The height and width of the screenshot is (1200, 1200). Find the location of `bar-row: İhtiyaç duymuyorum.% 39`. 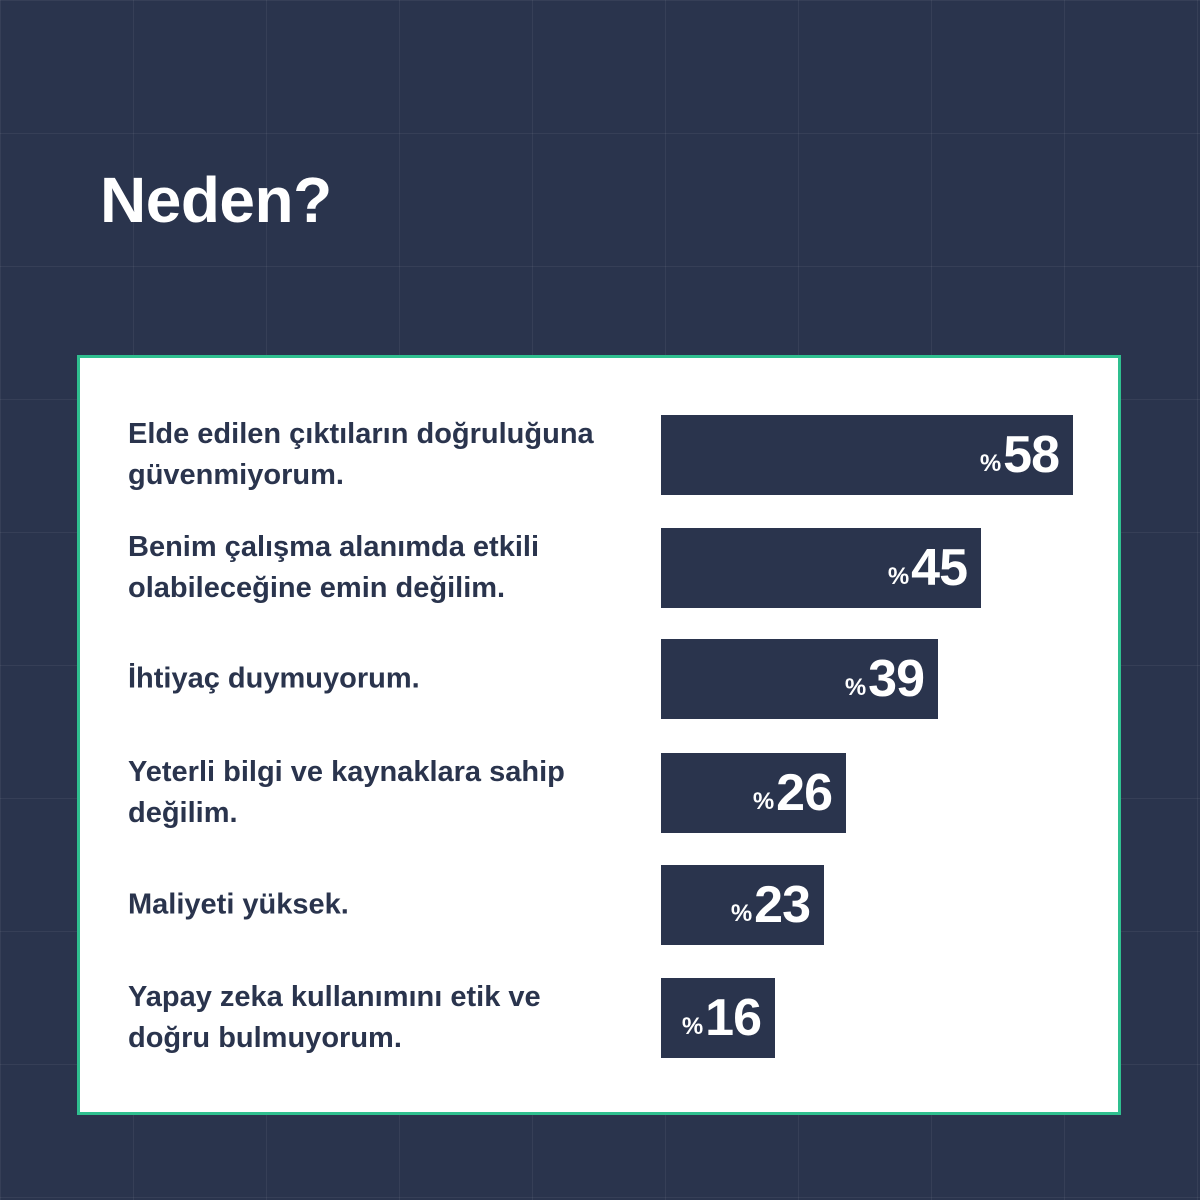

bar-row: İhtiyaç duymuyorum.% 39 is located at coordinates (599, 679).